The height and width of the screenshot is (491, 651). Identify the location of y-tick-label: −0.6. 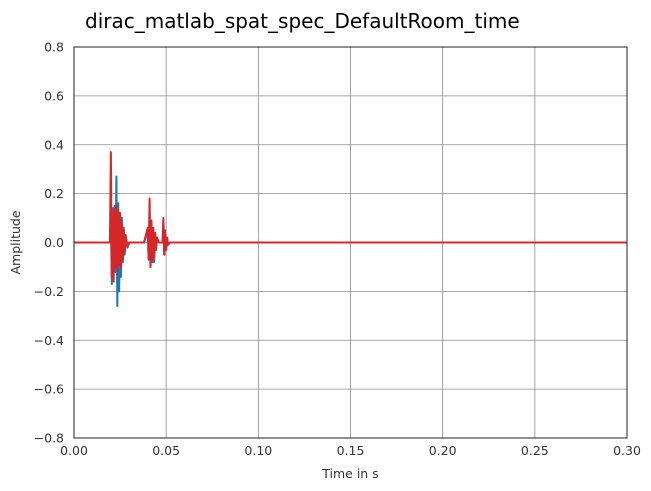
(49, 389).